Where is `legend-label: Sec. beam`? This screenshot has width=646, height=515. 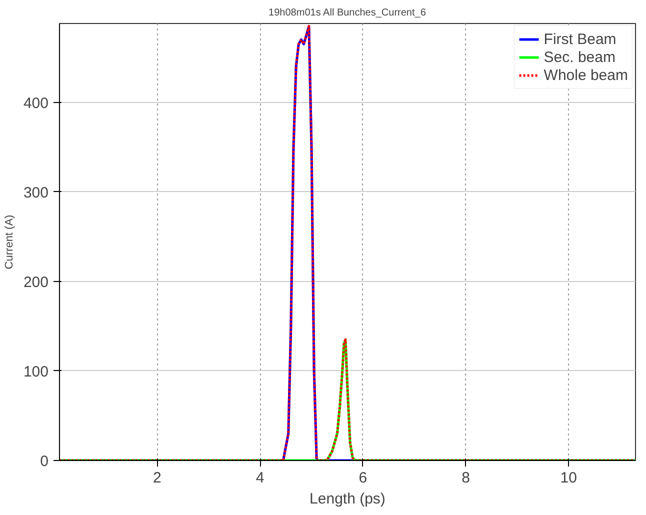
legend-label: Sec. beam is located at coordinates (580, 57).